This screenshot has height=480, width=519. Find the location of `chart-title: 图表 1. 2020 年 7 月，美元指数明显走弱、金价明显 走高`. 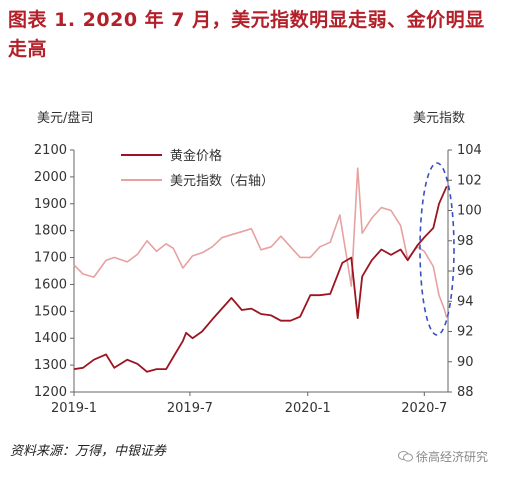

chart-title: 图表 1. 2020 年 7 月，美元指数明显走弱、金价明显 走高 is located at coordinates (260, 35).